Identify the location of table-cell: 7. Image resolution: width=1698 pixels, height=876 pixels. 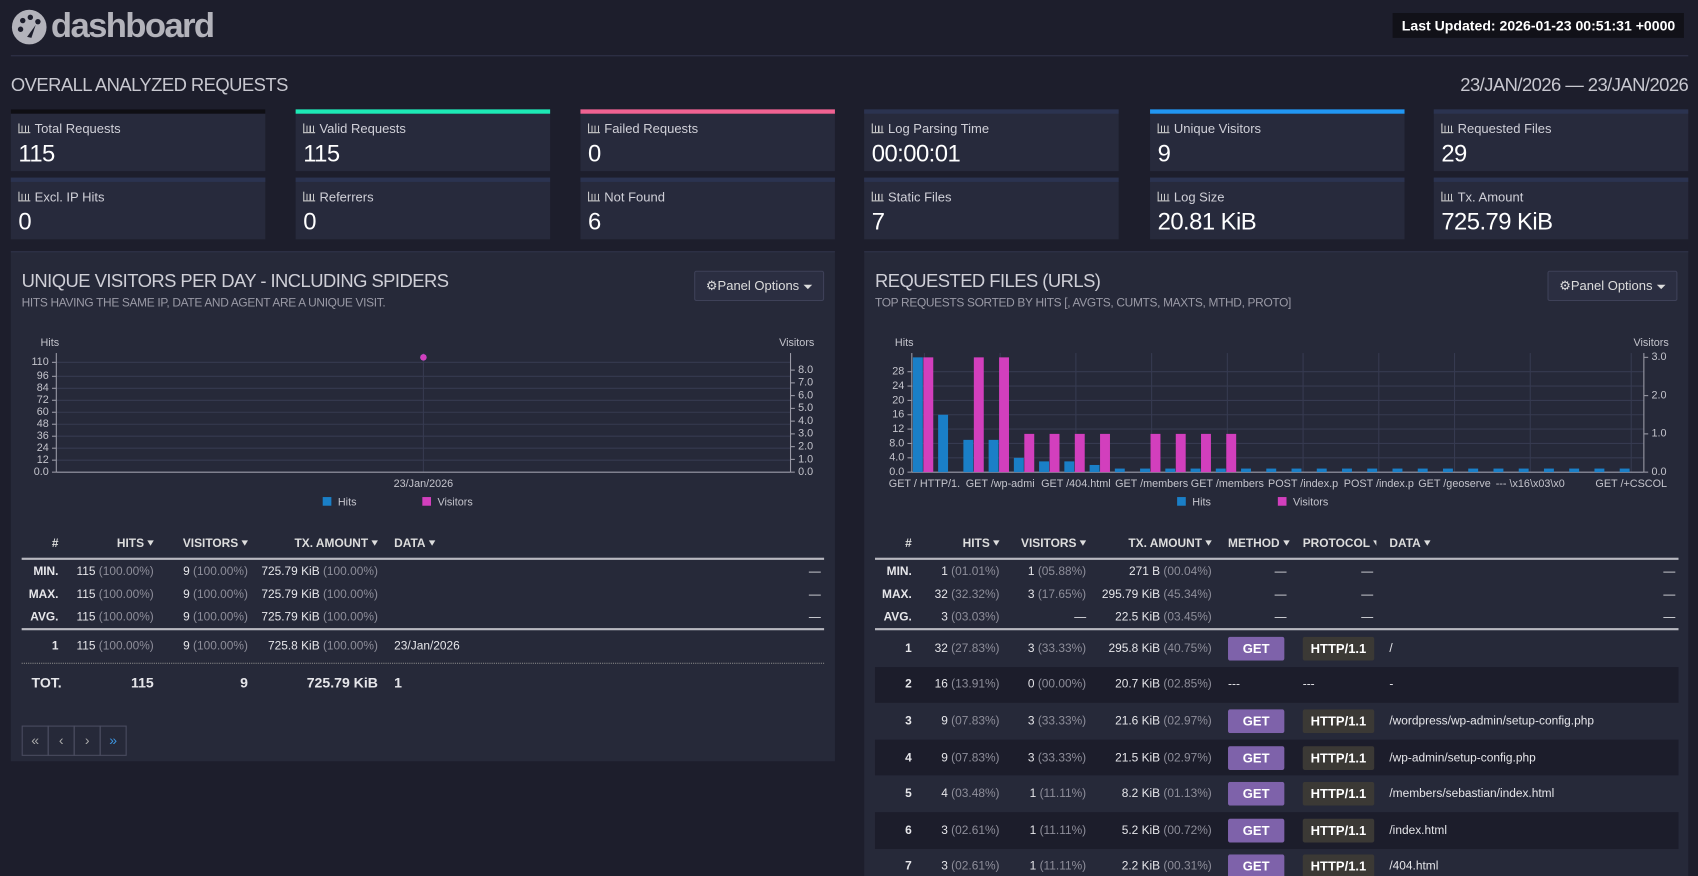
(896, 866).